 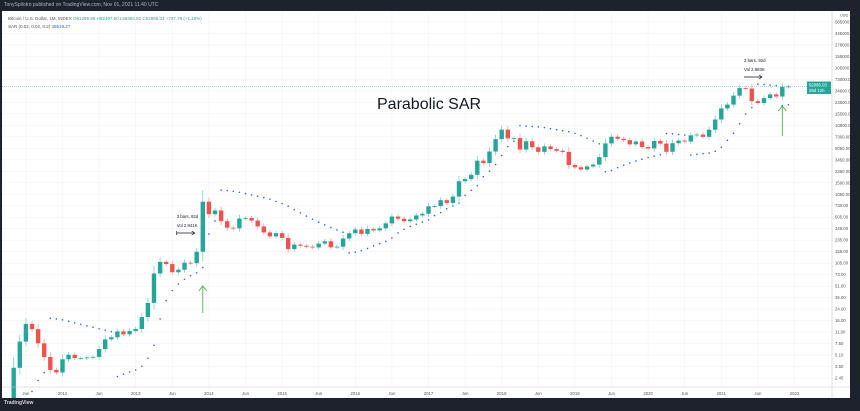 I want to click on symbol: Bitcoin / U.S. Dollar, 1M, INDEX, so click(x=40, y=18).